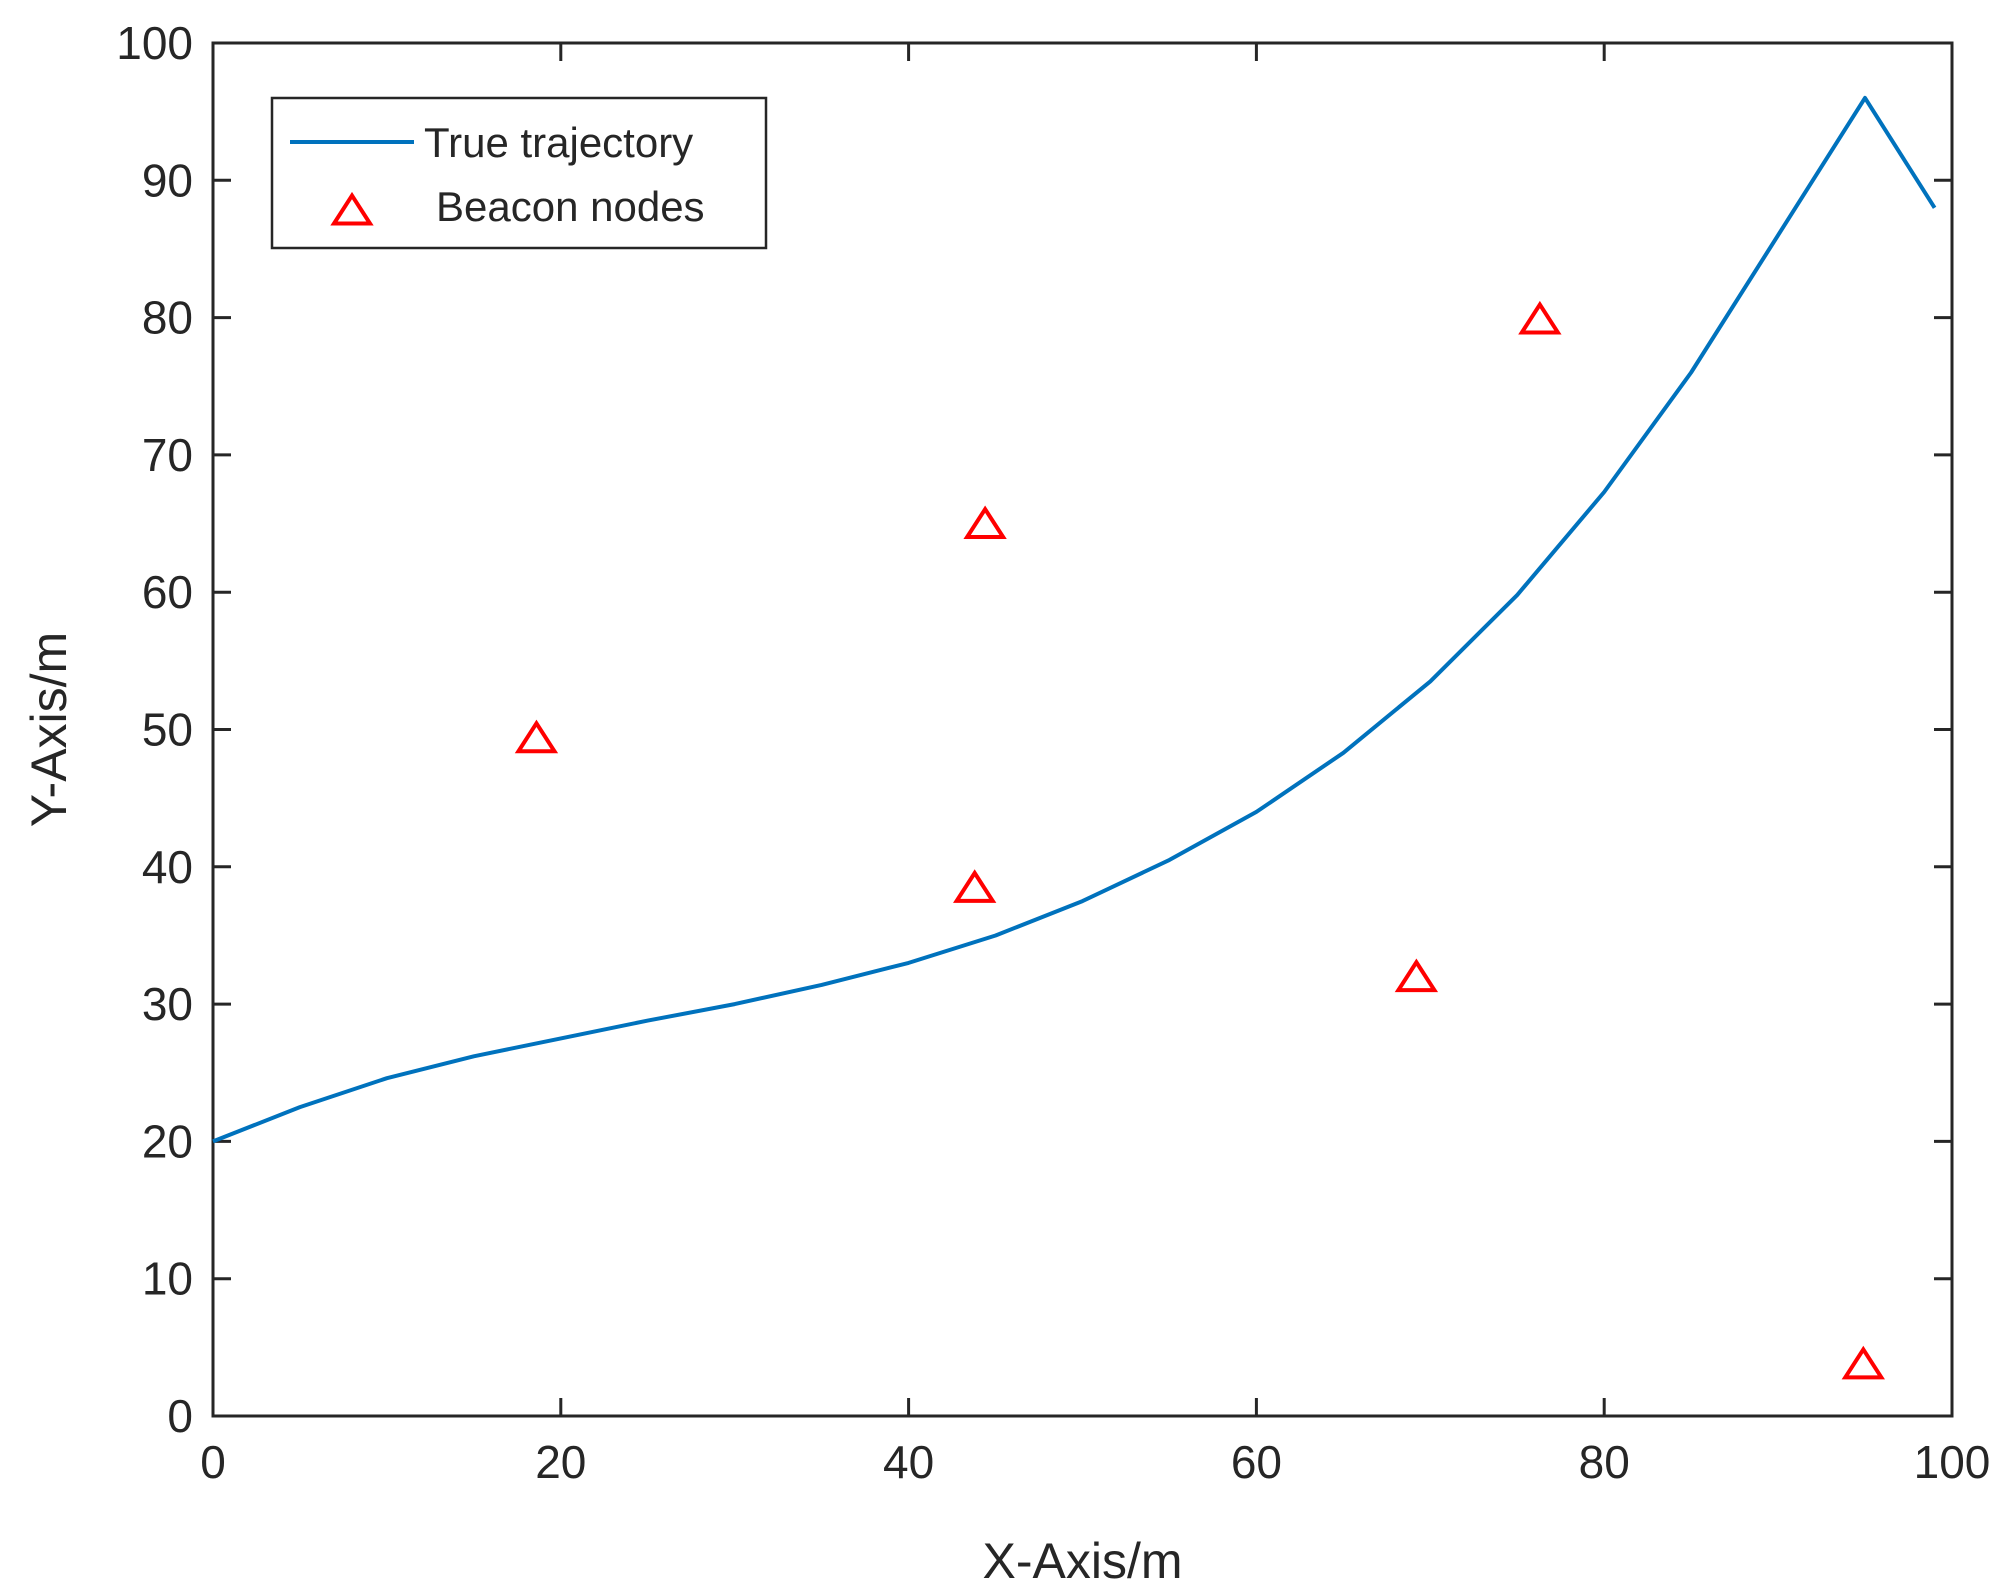  Describe the element at coordinates (908, 1462) in the screenshot. I see `x-tick-label: 40` at that location.